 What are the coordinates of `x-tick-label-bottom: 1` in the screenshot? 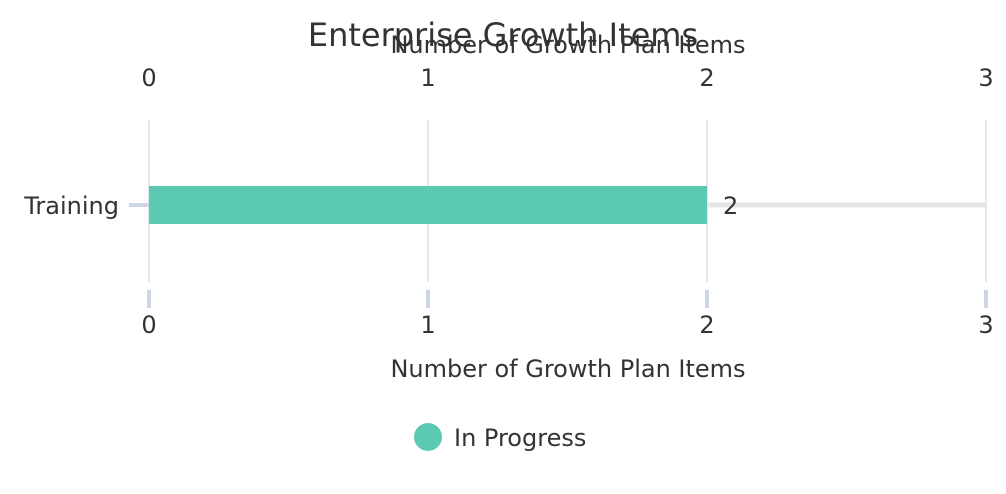 It's located at (427, 325).